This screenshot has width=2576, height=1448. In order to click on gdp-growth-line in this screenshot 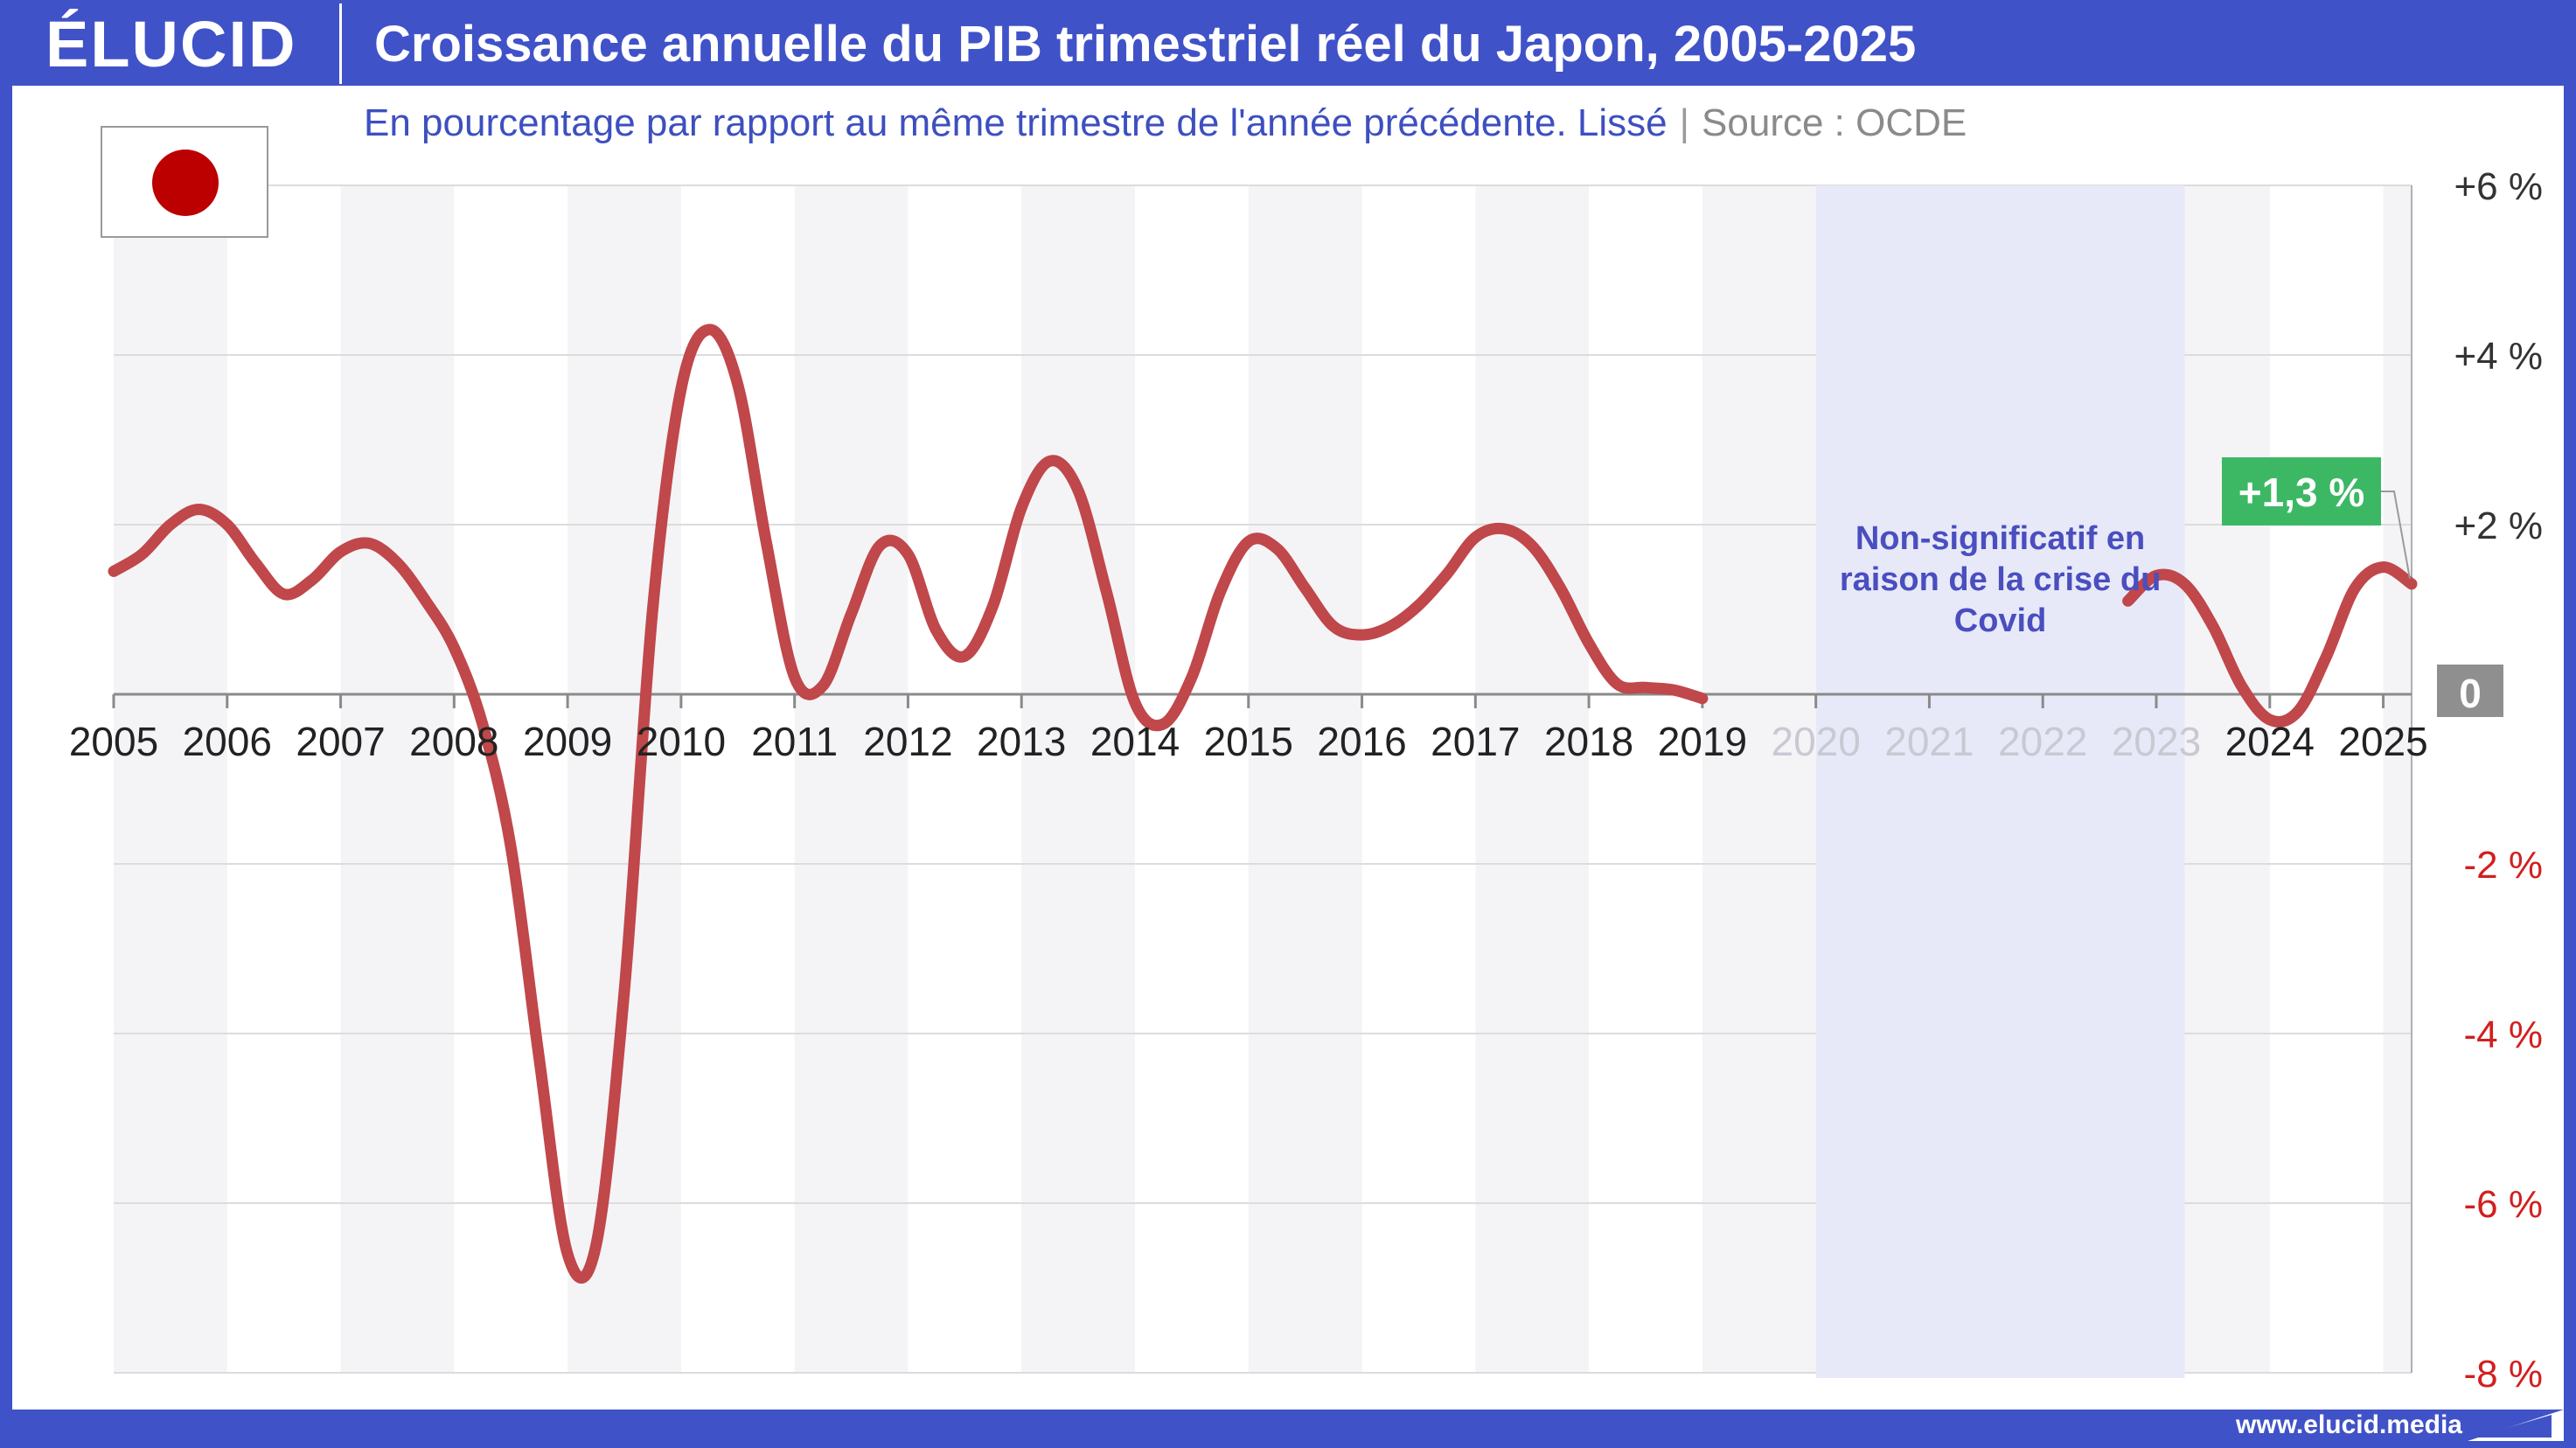, I will do `click(2270, 644)`.